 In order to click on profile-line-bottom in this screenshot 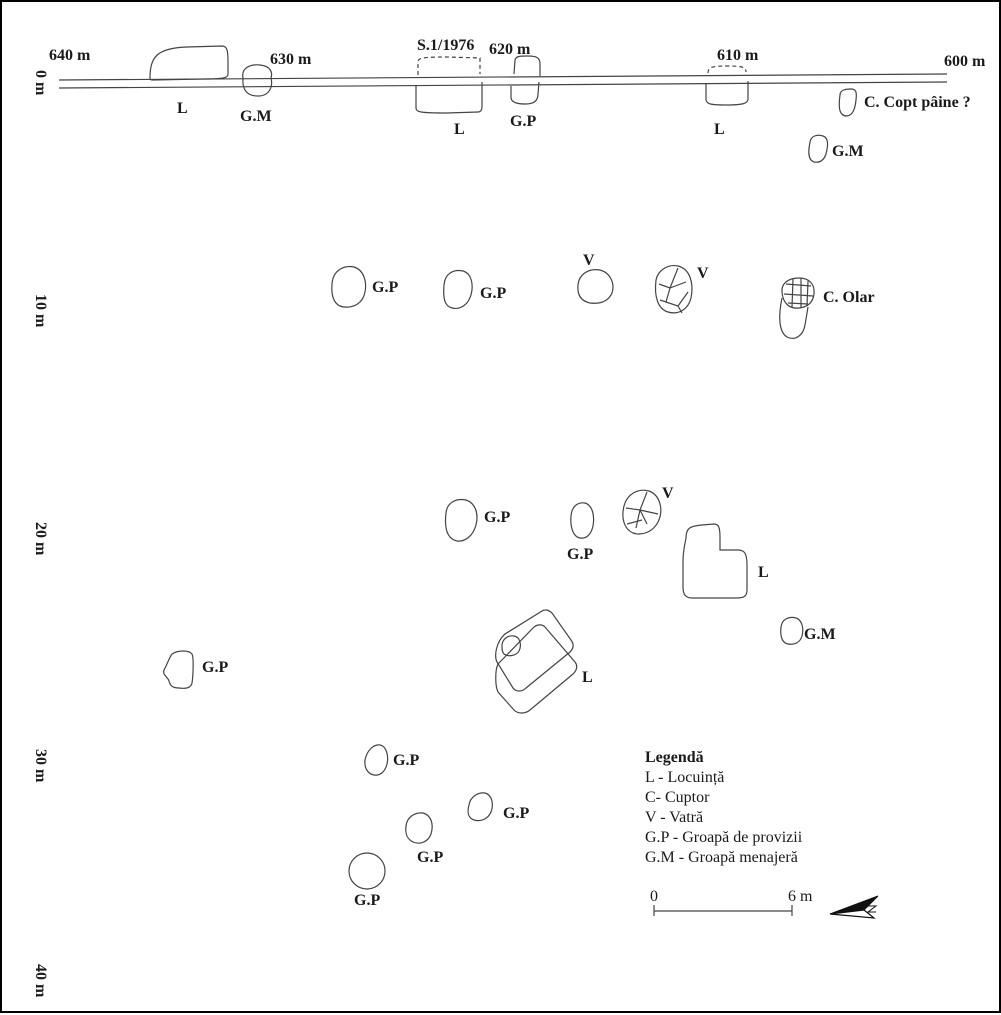, I will do `click(503, 85)`.